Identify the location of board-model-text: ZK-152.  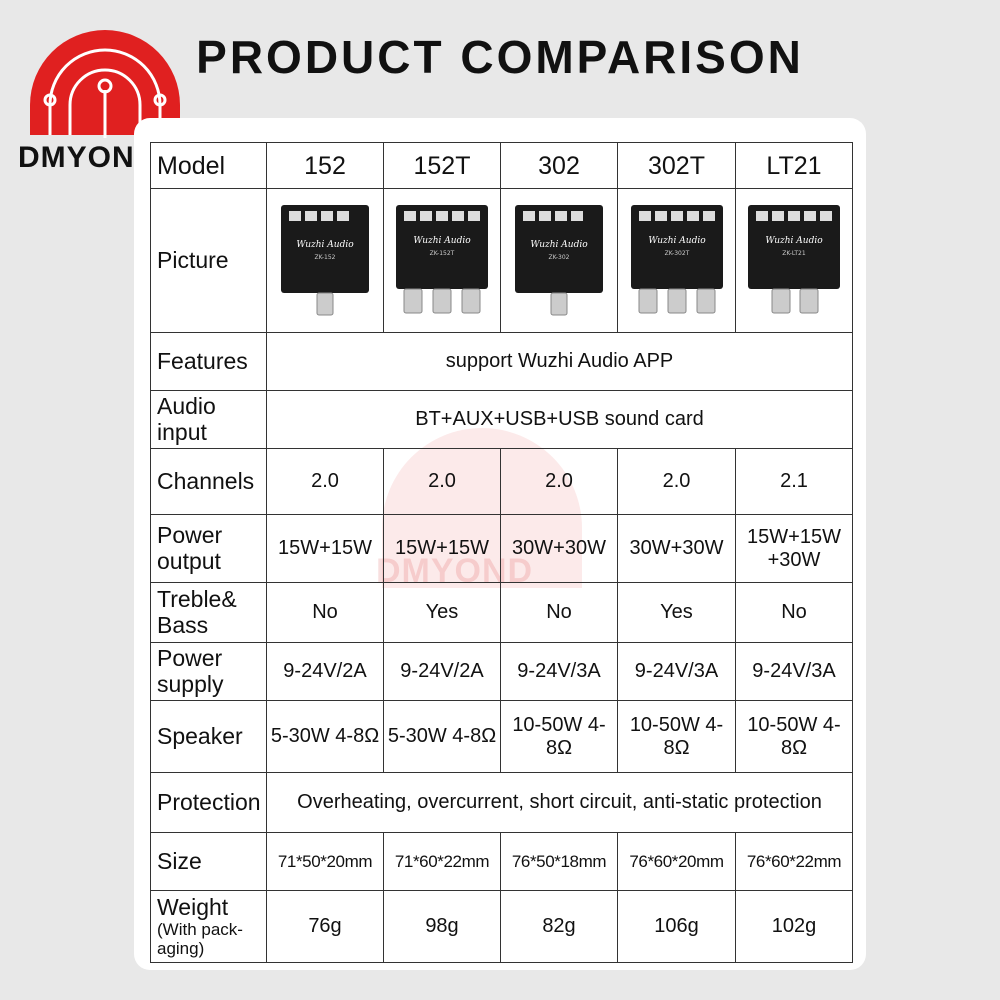
(324, 257).